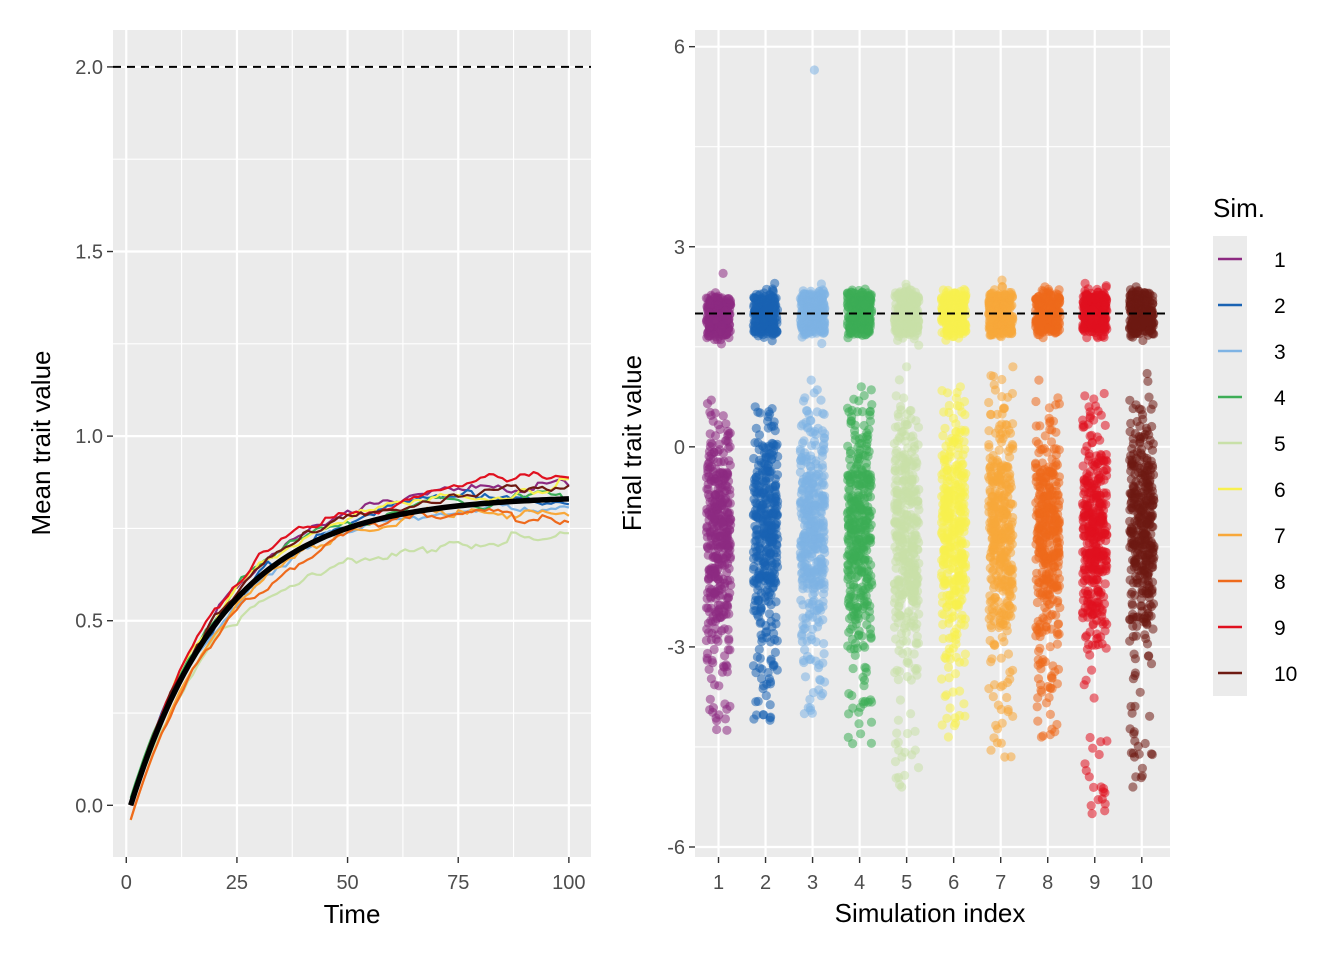 This screenshot has height=960, width=1344. What do you see at coordinates (126, 883) in the screenshot?
I see `left-x-tick-label: 0` at bounding box center [126, 883].